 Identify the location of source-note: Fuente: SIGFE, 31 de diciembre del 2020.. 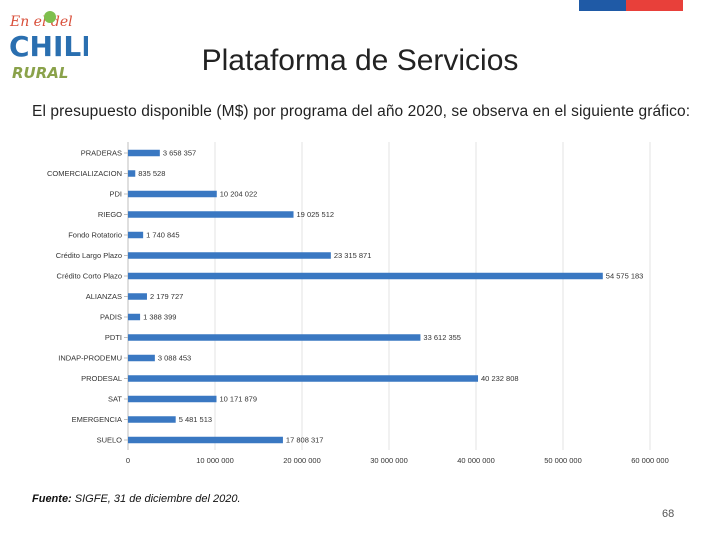
(136, 499).